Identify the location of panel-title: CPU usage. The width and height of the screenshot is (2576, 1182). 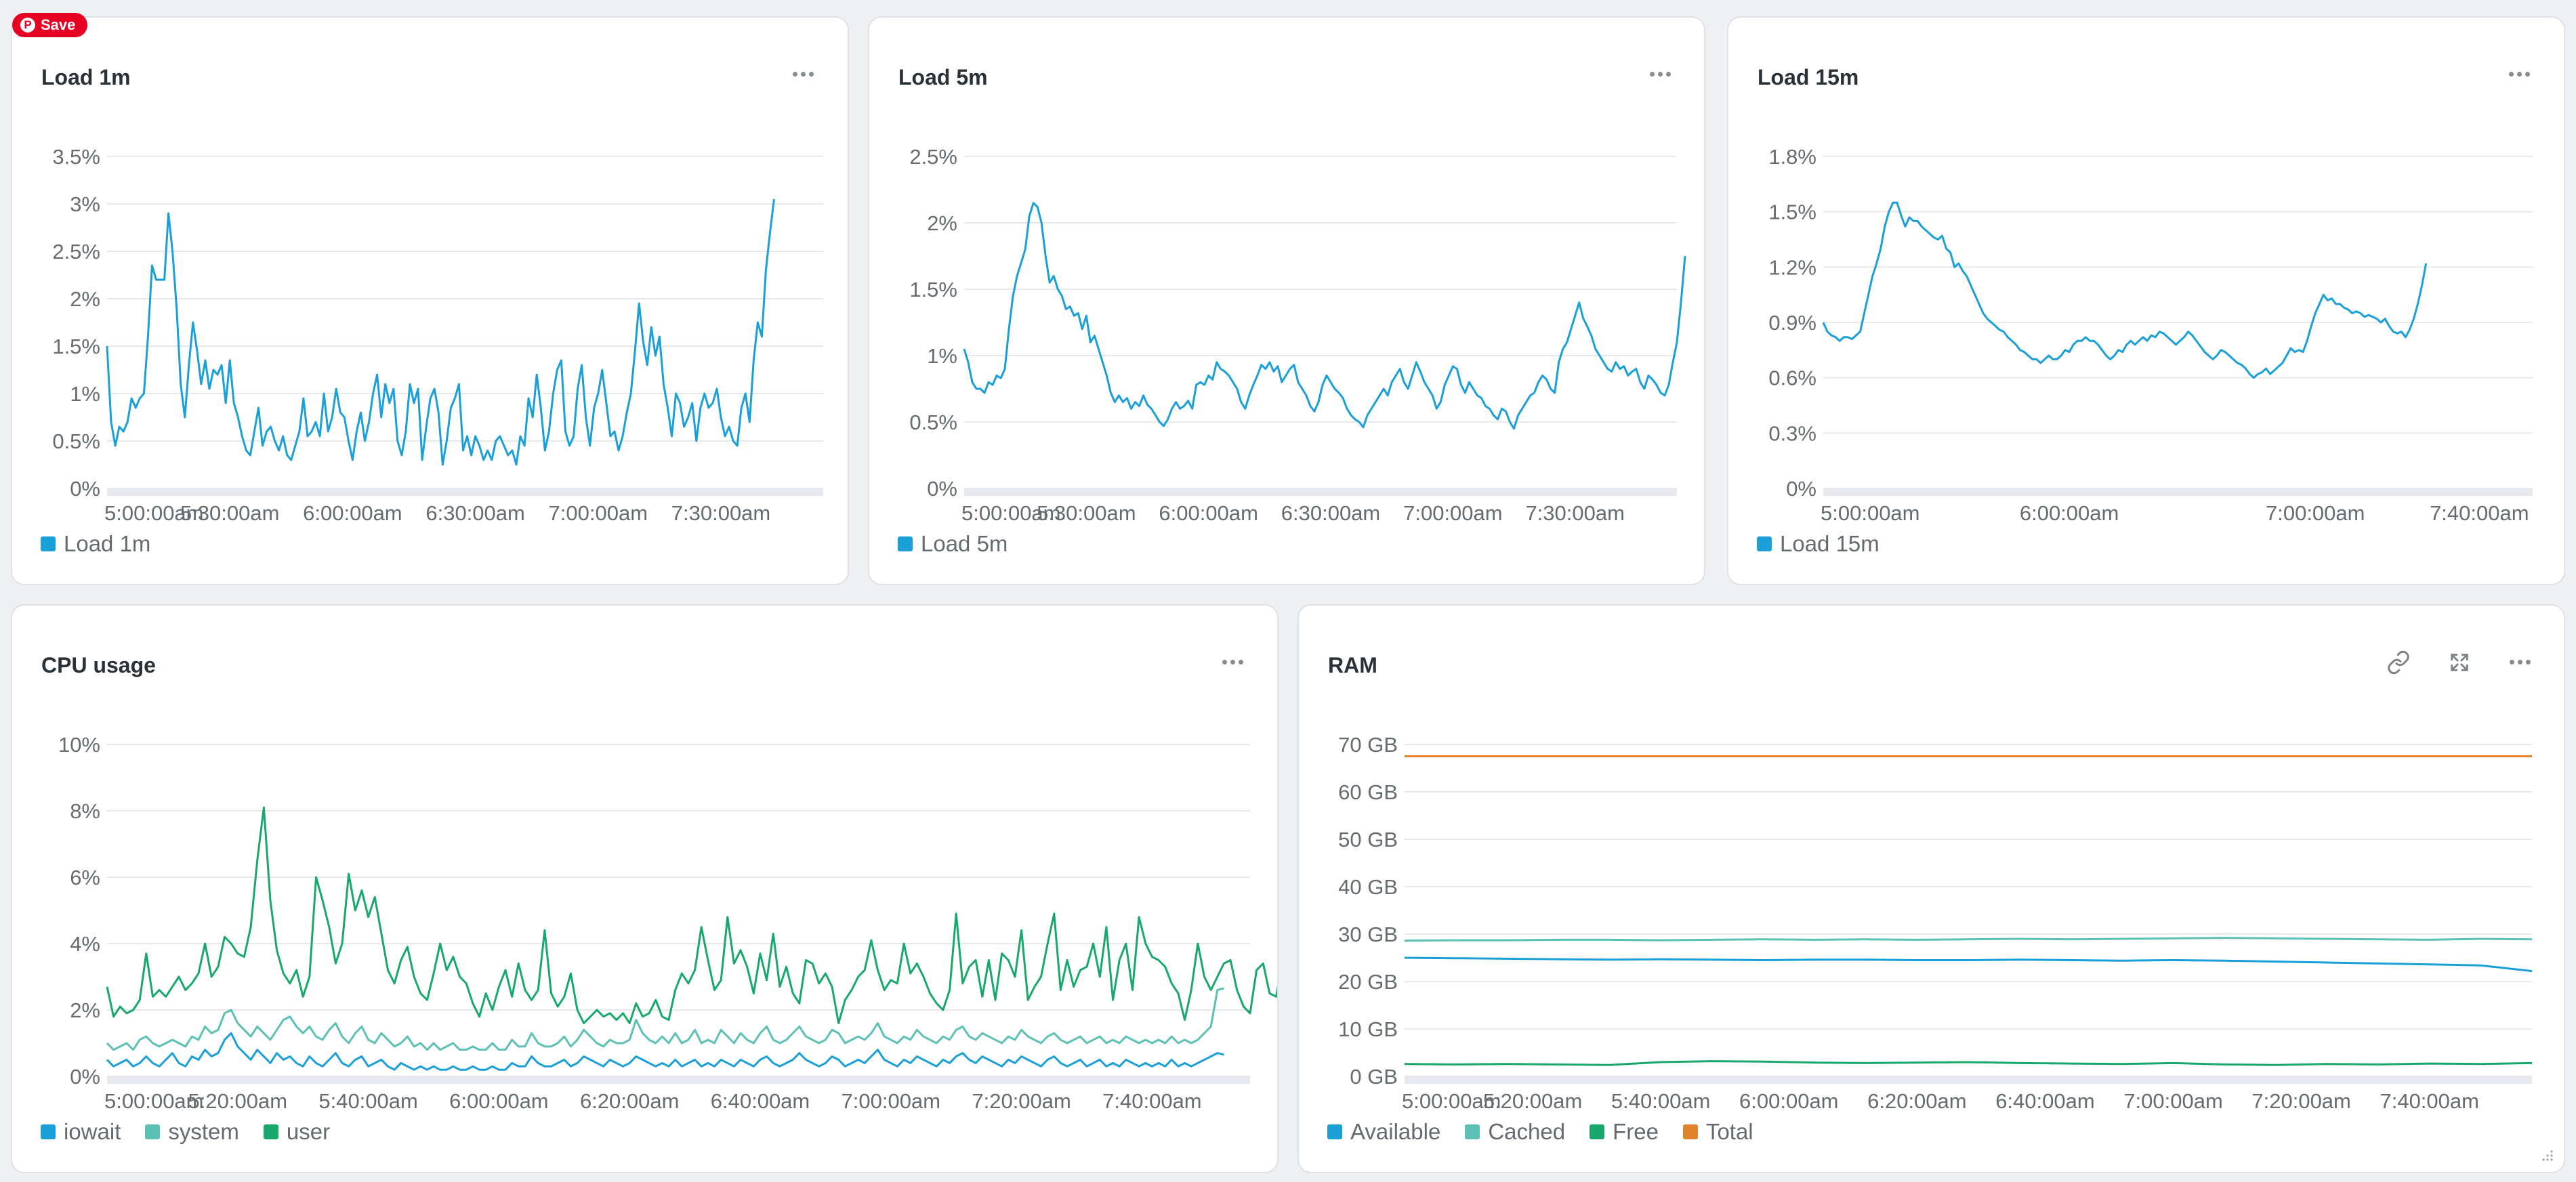
(98, 665).